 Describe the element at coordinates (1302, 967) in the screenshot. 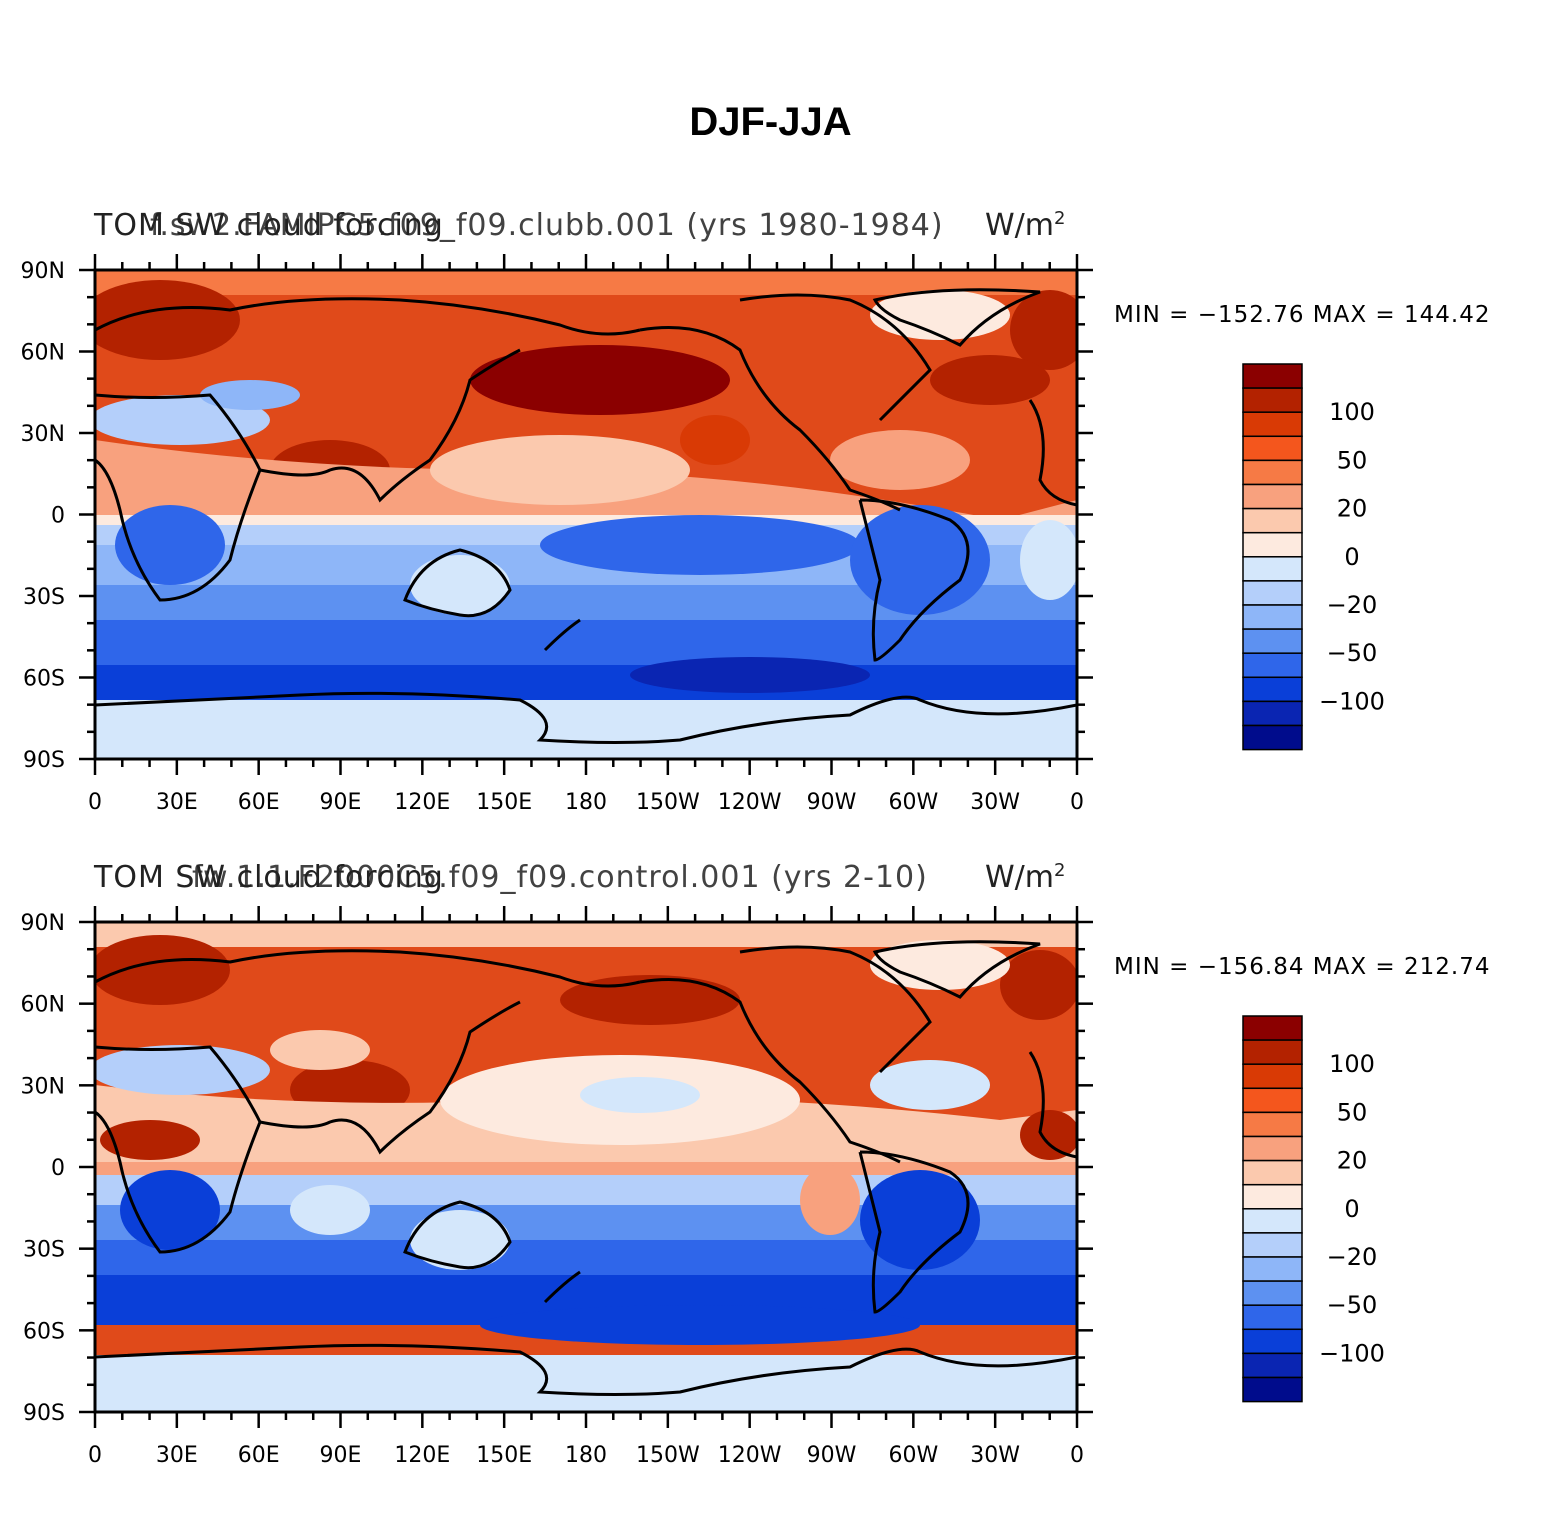

I see `panel-2-min-max: MIN = −156.84 MAX = 212.74` at that location.